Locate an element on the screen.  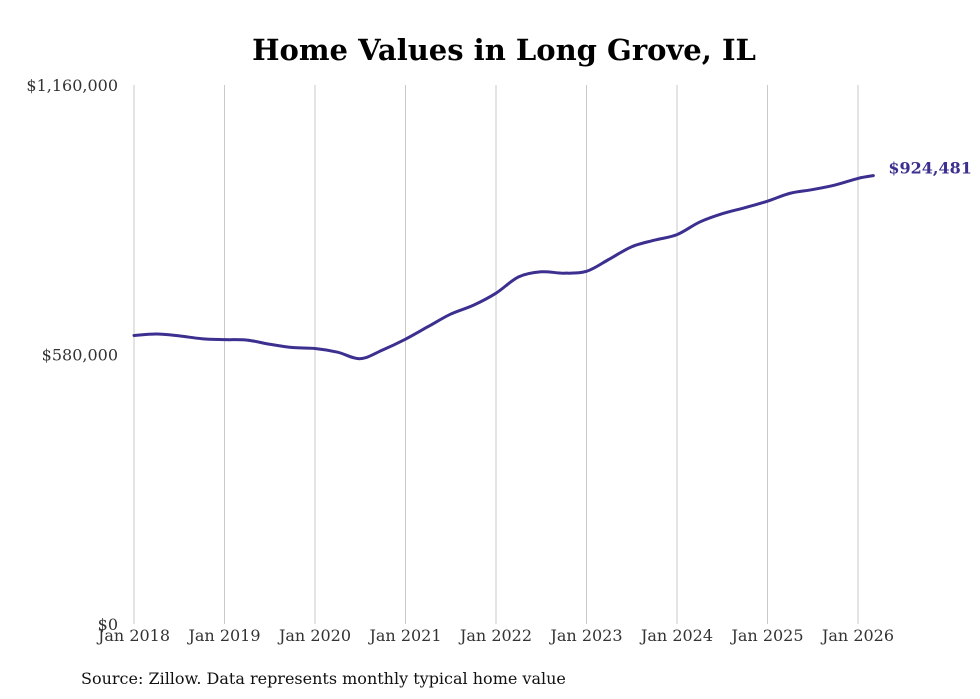
x-tick-label: Jan 2021 is located at coordinates (404, 635).